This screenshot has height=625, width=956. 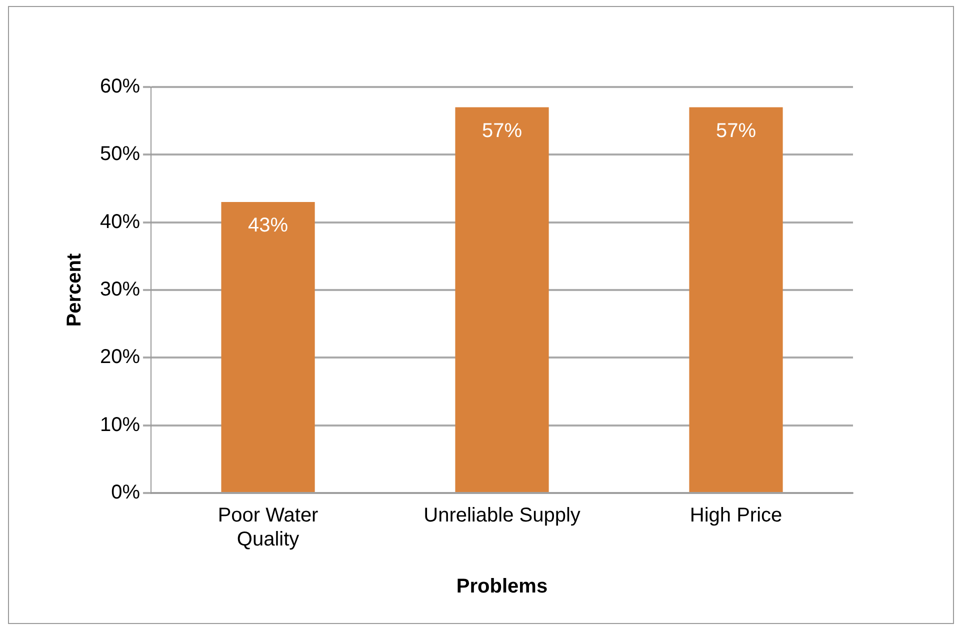 What do you see at coordinates (75, 289) in the screenshot?
I see `y-axis-title: Percent` at bounding box center [75, 289].